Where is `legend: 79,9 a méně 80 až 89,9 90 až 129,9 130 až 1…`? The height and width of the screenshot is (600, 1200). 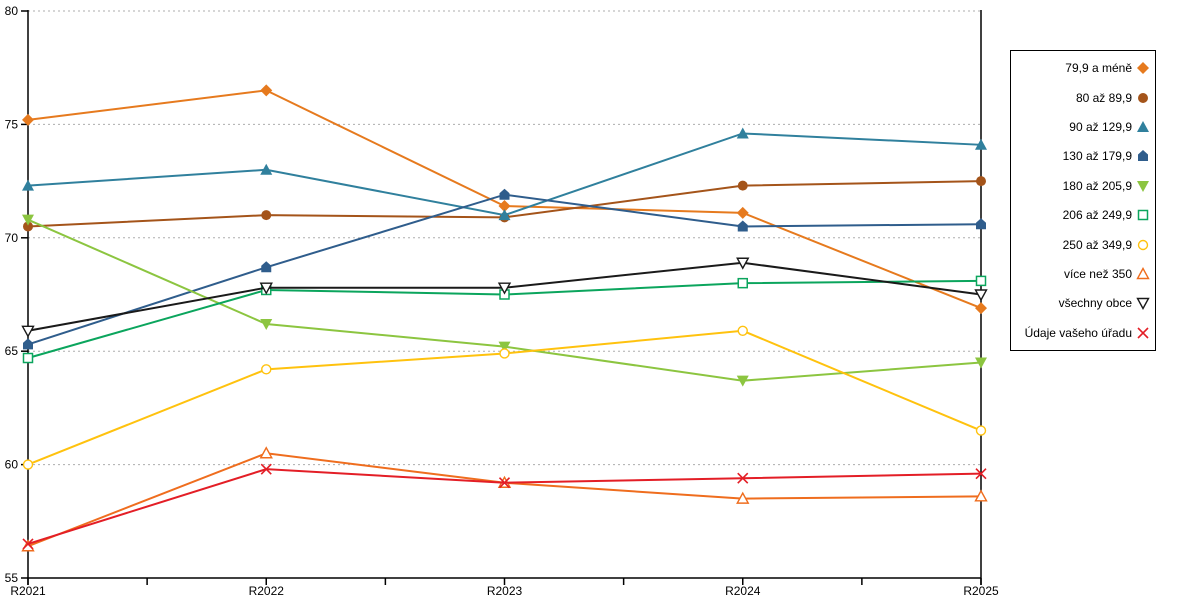
legend: 79,9 a méně 80 až 89,9 90 až 129,9 130 až 1… is located at coordinates (1083, 200).